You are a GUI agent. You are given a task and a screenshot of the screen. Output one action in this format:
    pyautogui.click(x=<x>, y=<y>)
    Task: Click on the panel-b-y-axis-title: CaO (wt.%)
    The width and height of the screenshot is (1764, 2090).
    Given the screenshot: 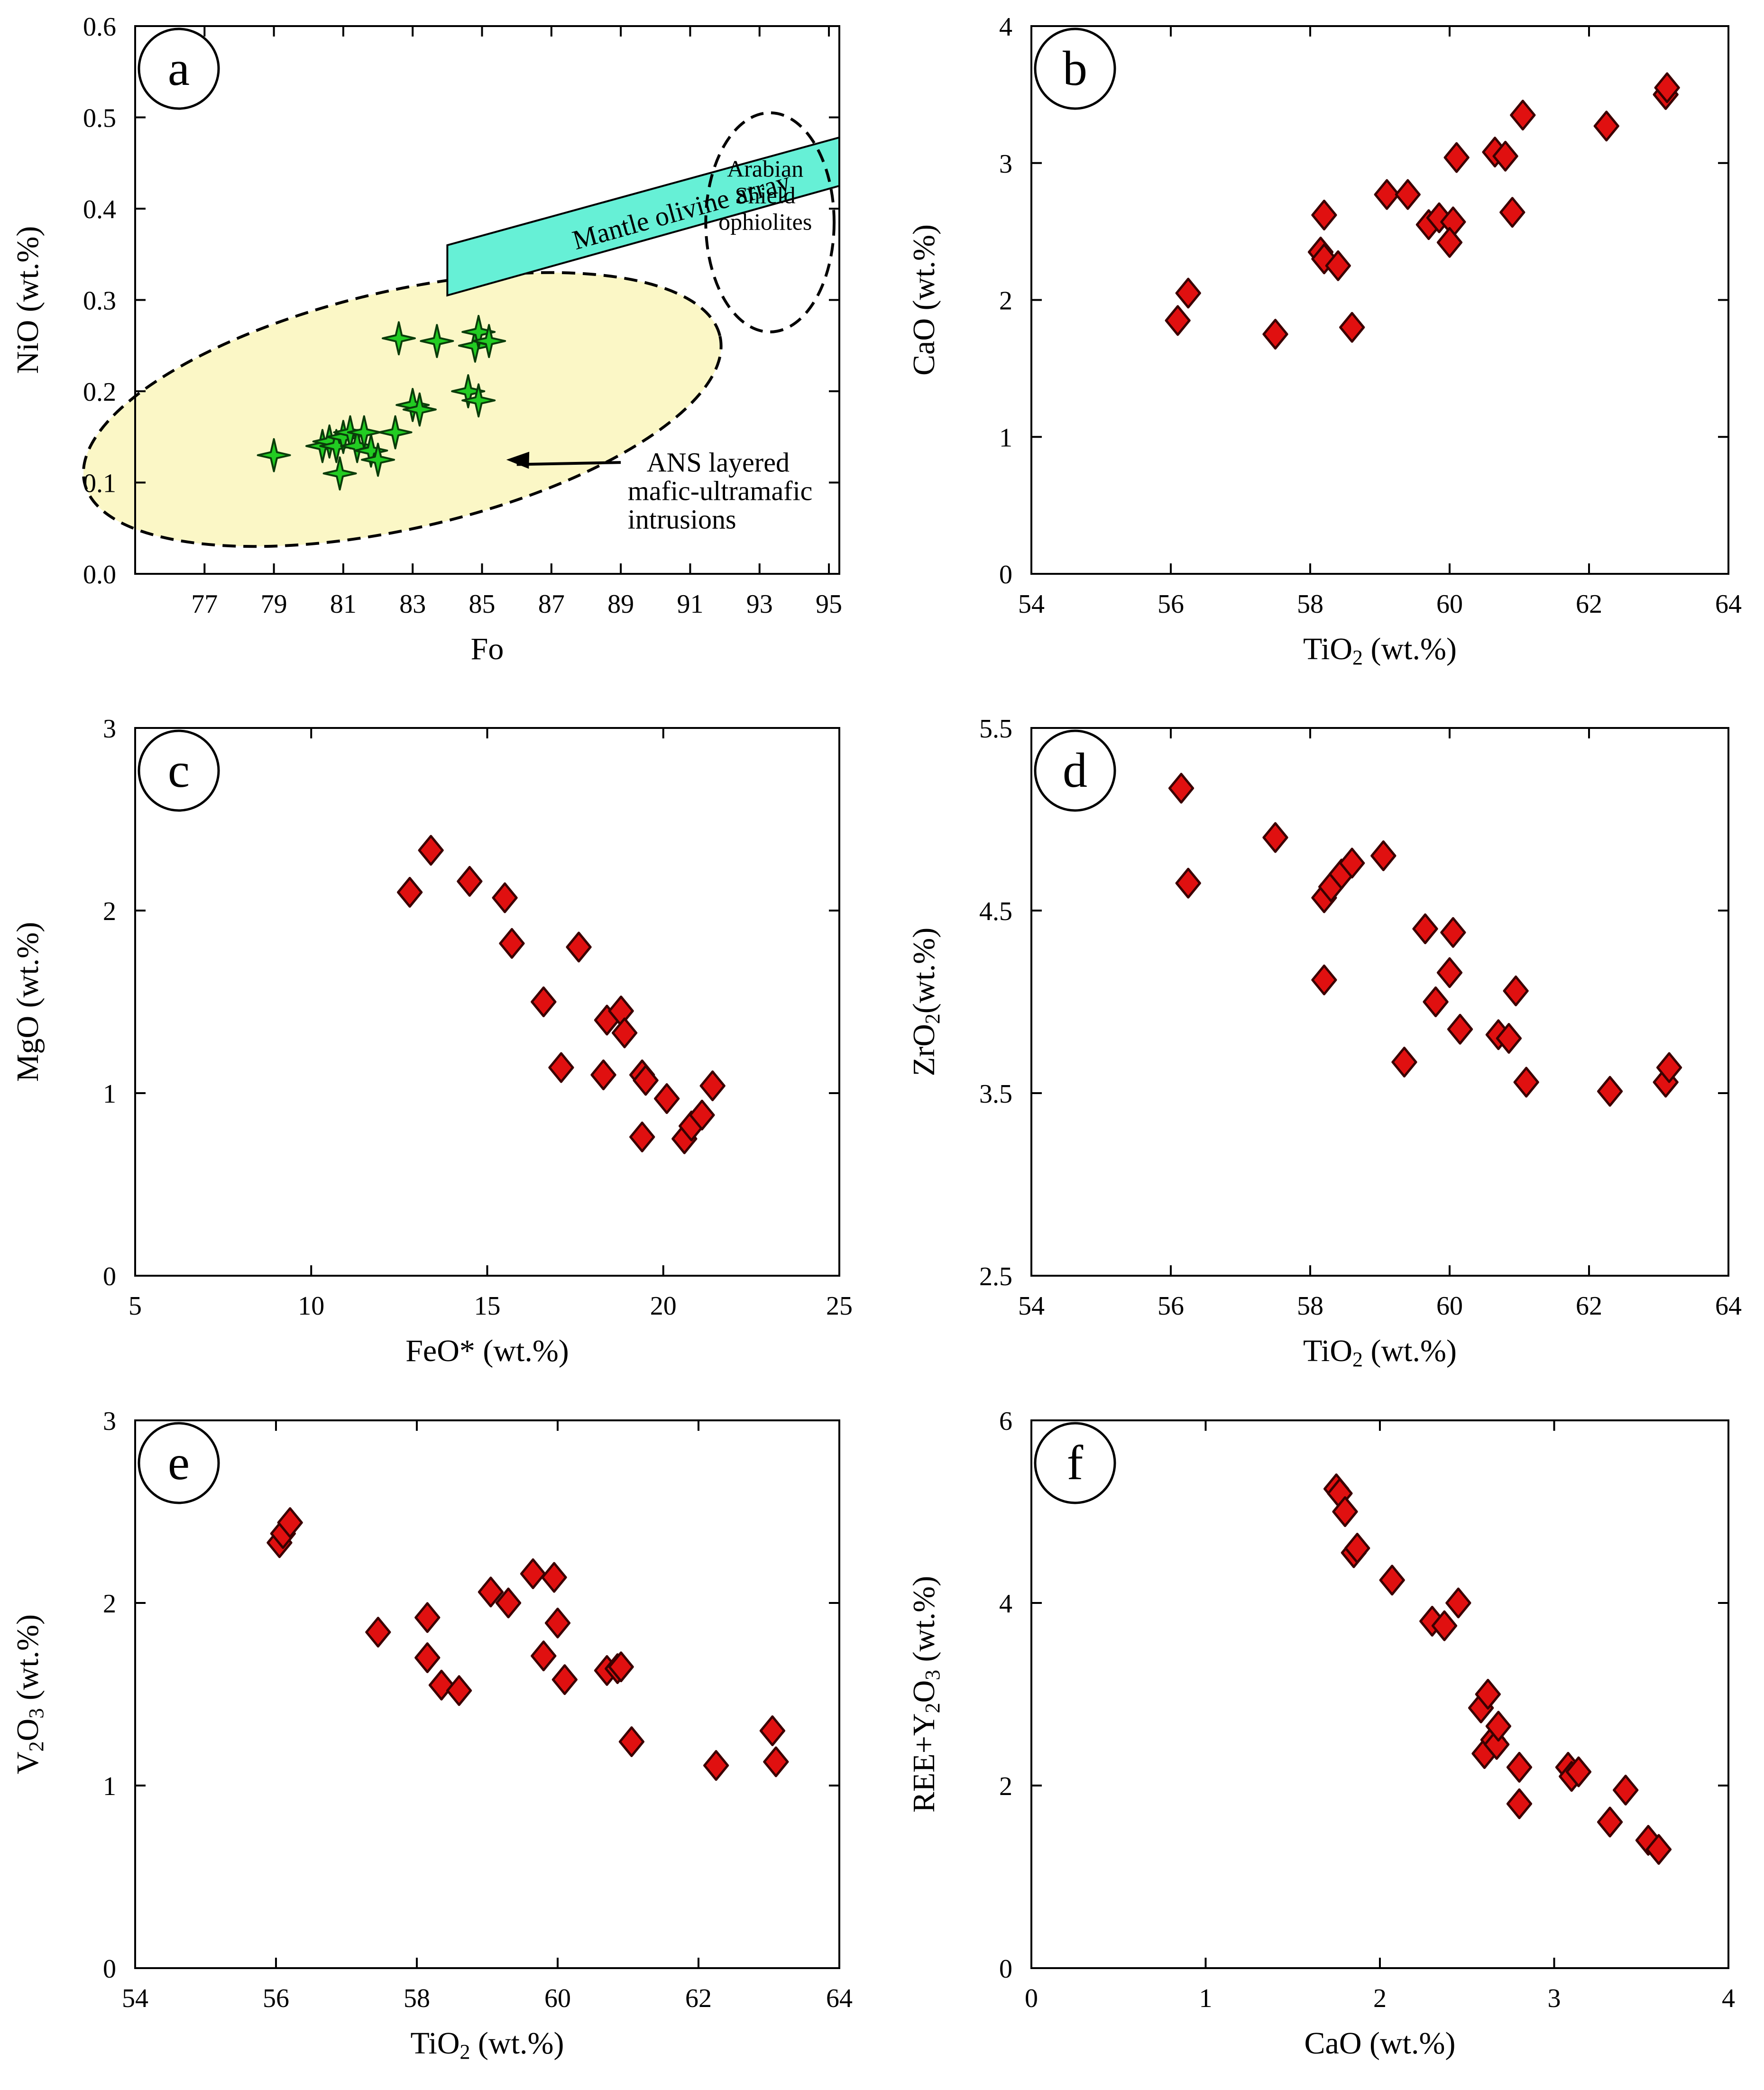 What is the action you would take?
    pyautogui.click(x=924, y=300)
    